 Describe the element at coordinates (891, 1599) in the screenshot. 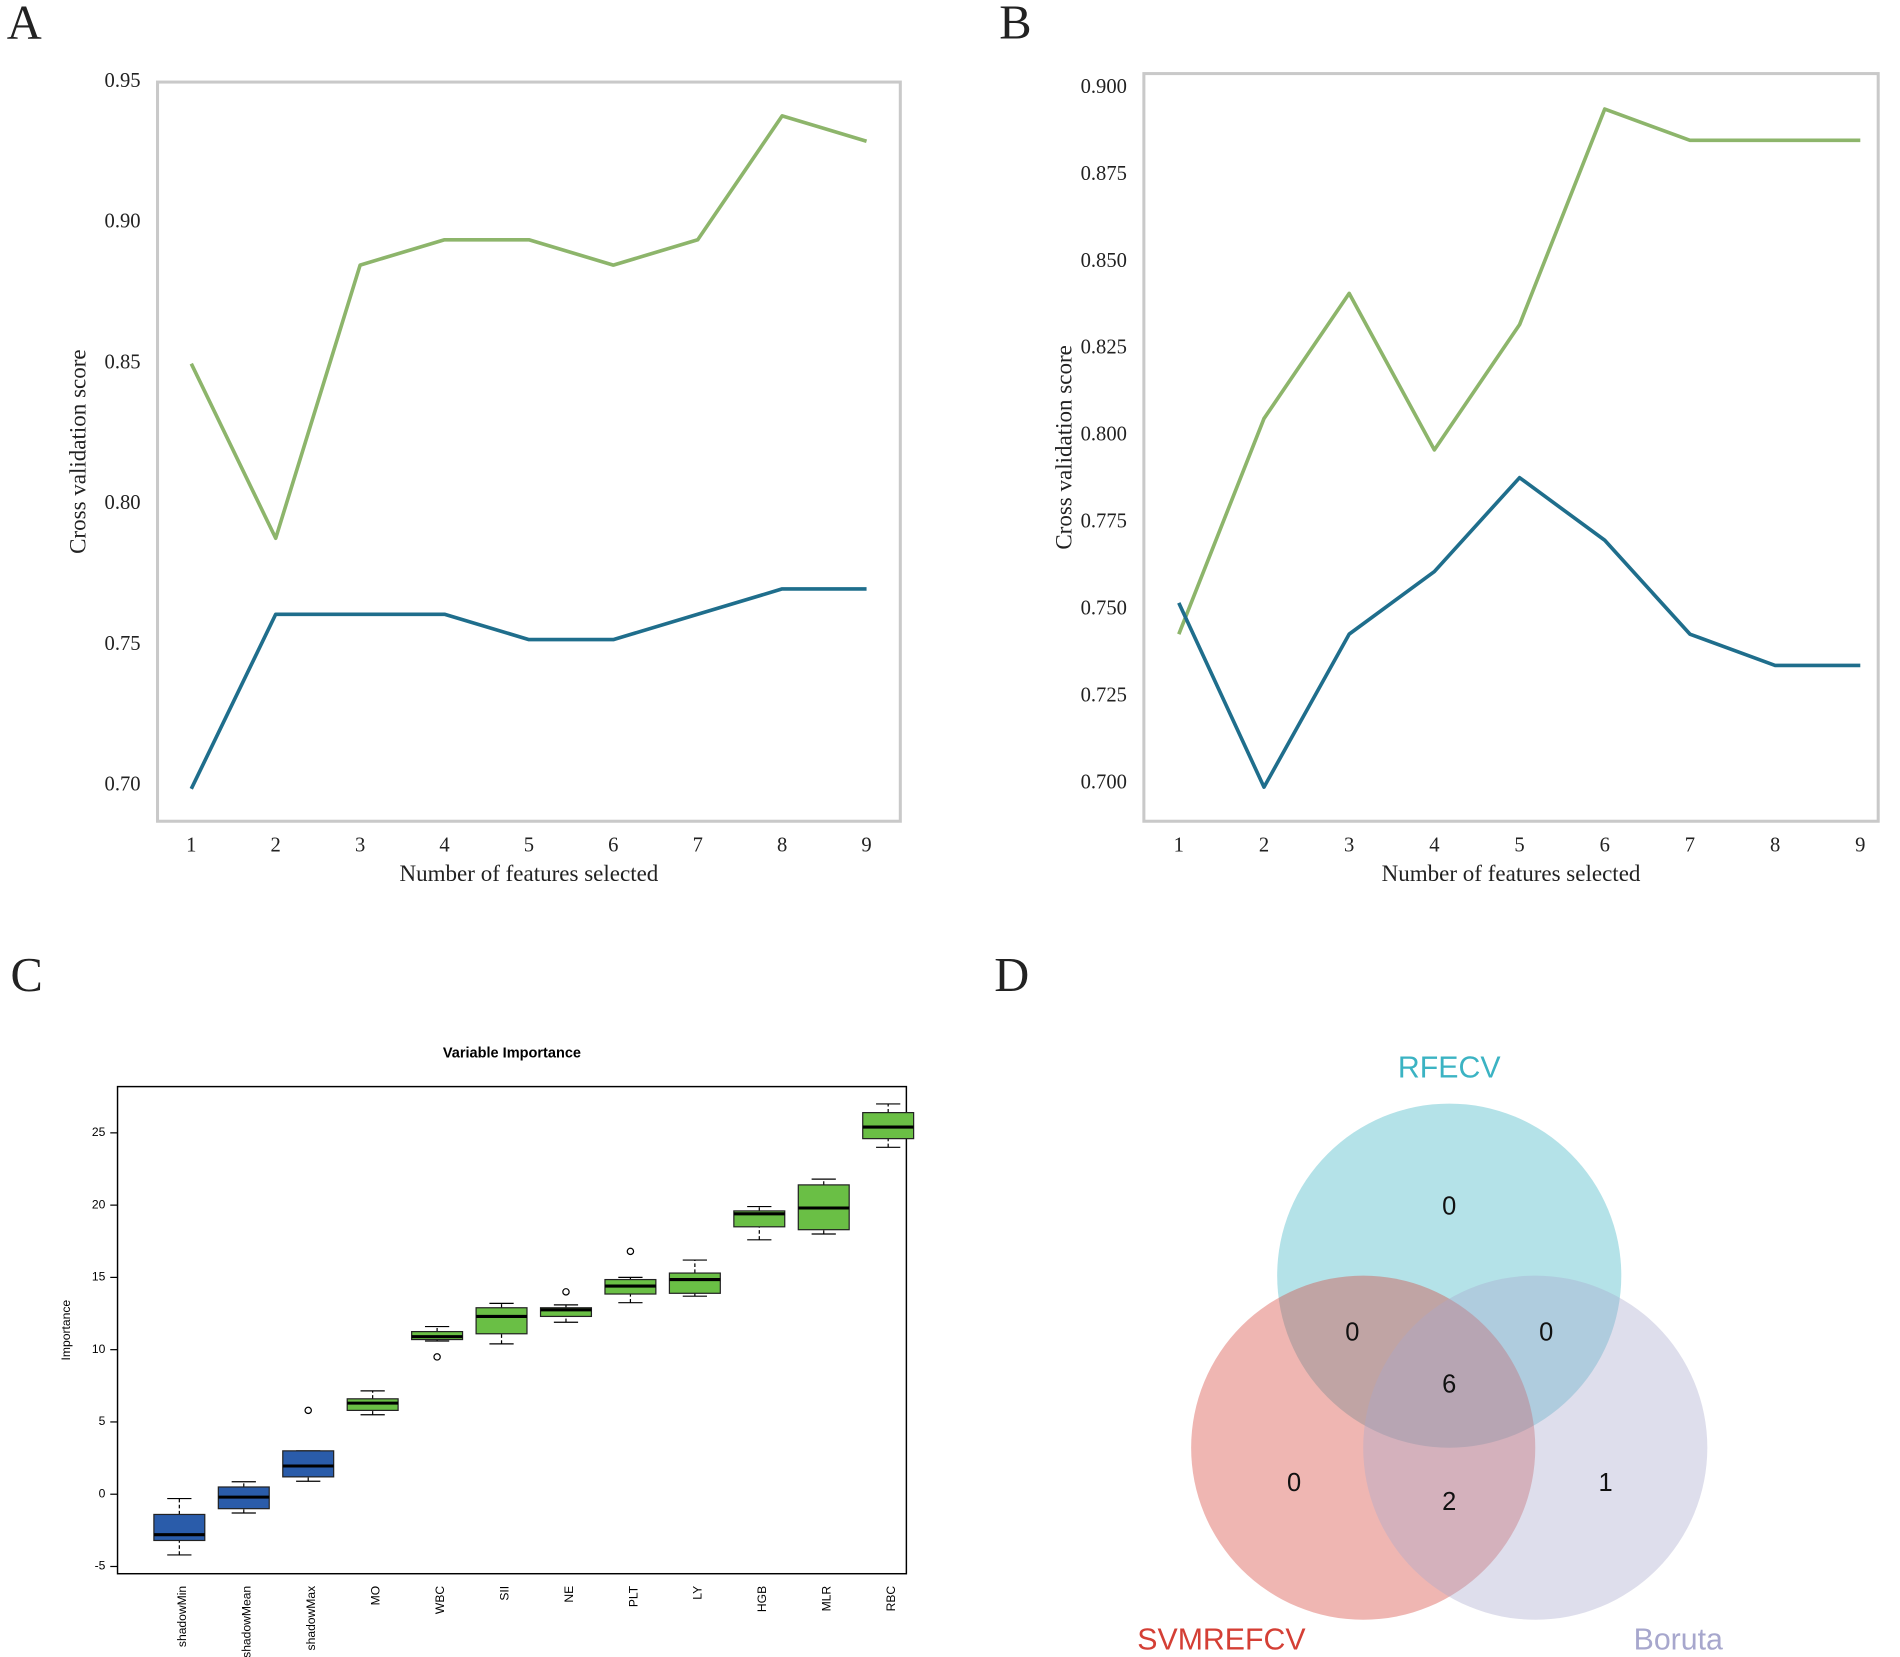

I see `x-tick-label: RBC` at that location.